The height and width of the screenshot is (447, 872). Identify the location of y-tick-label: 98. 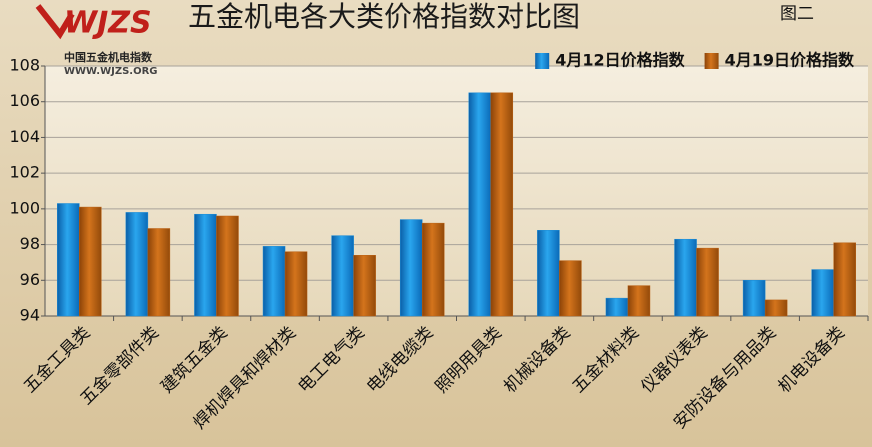
(30, 243).